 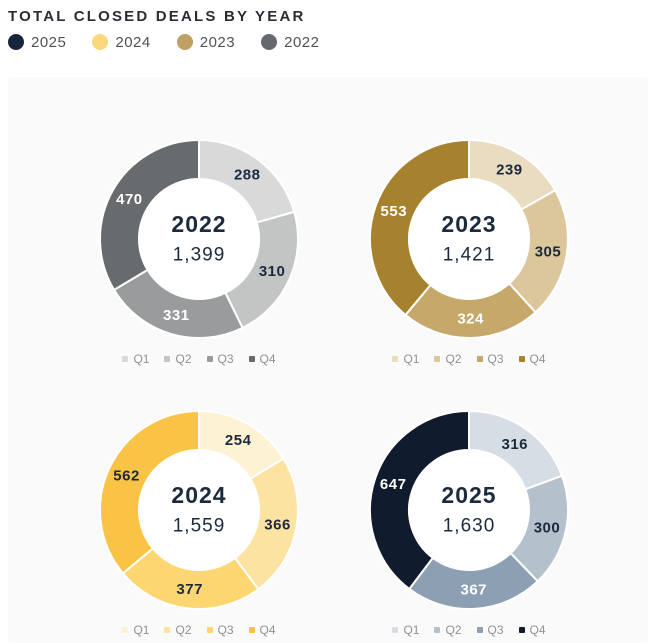 What do you see at coordinates (515, 444) in the screenshot?
I see `slice-value-label-q1: 316` at bounding box center [515, 444].